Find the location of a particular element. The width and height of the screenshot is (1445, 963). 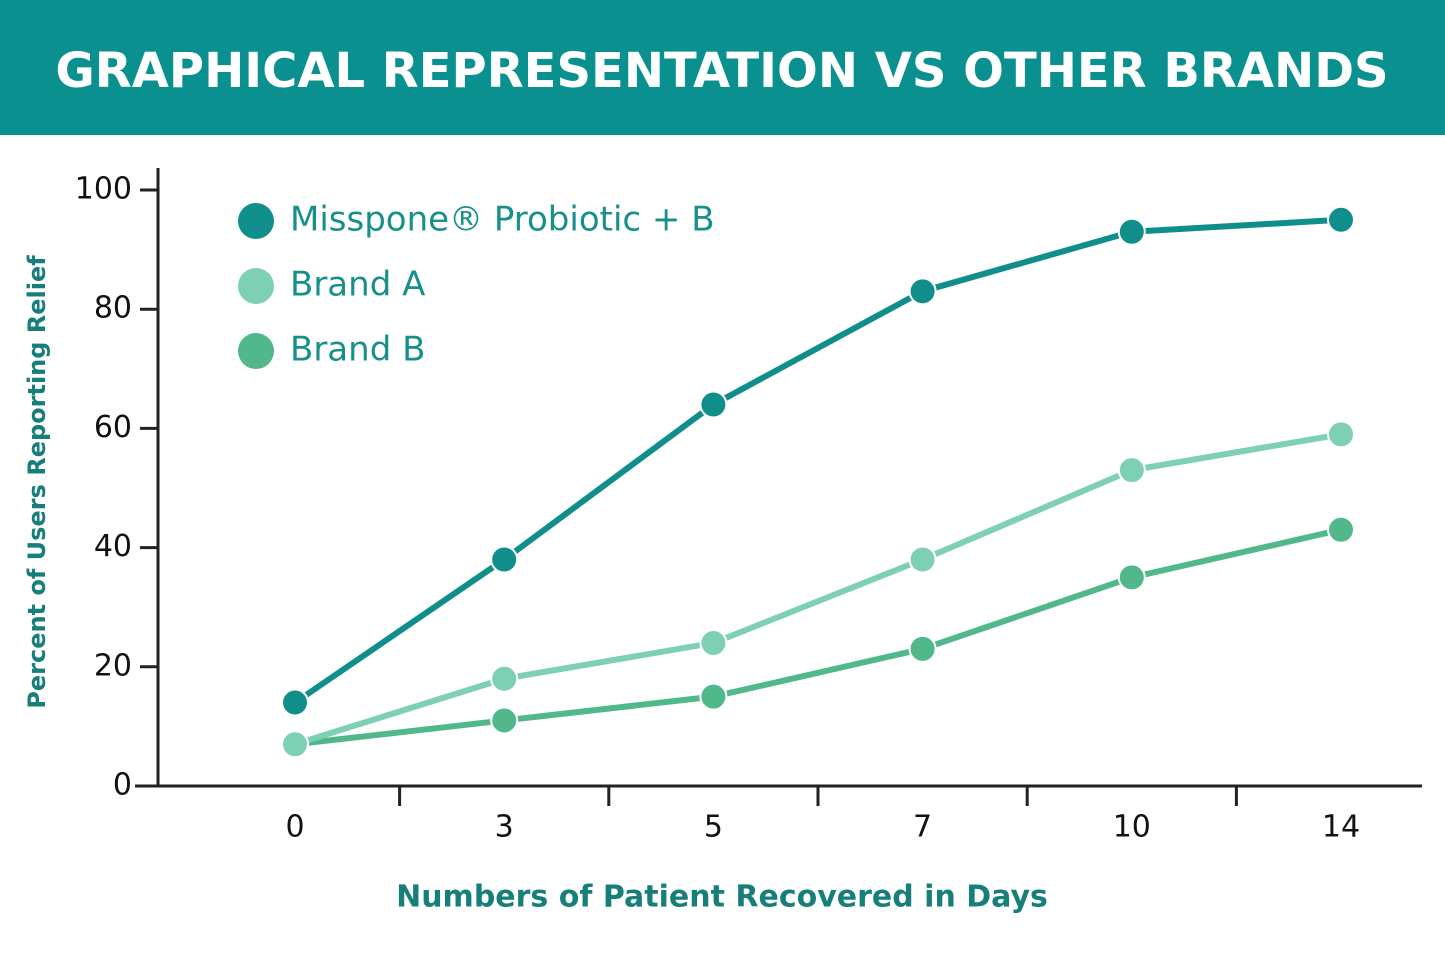

legend-label: Misspone® Probiotic + B is located at coordinates (502, 220).